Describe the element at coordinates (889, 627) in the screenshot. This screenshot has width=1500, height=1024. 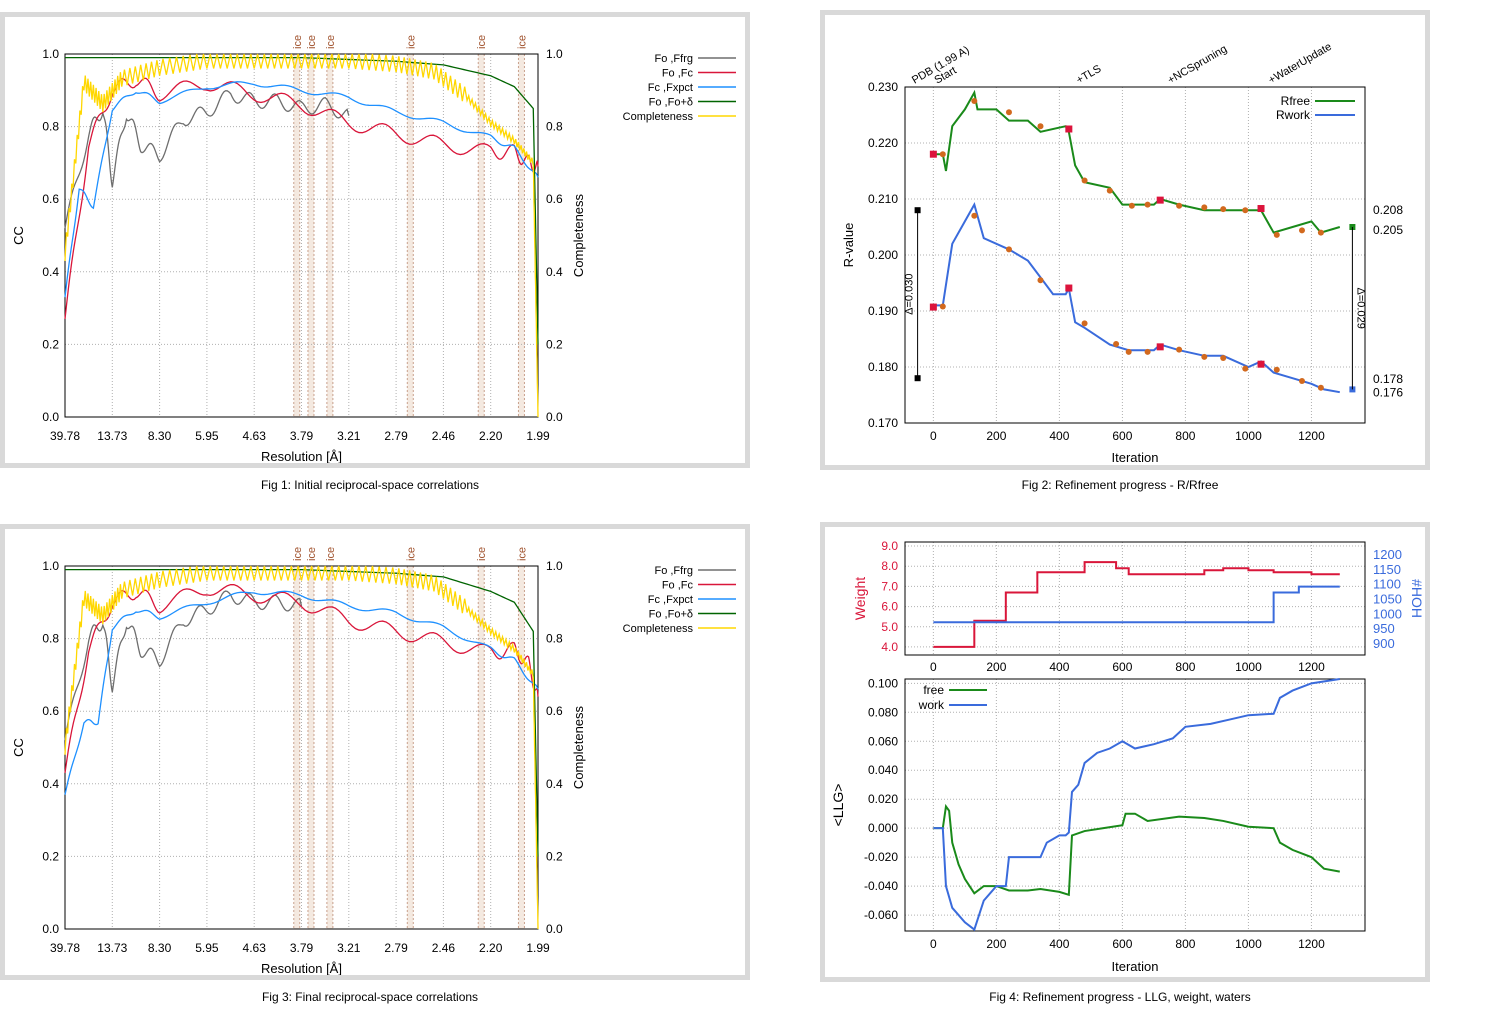
I see `y-tick-label: 5.0` at that location.